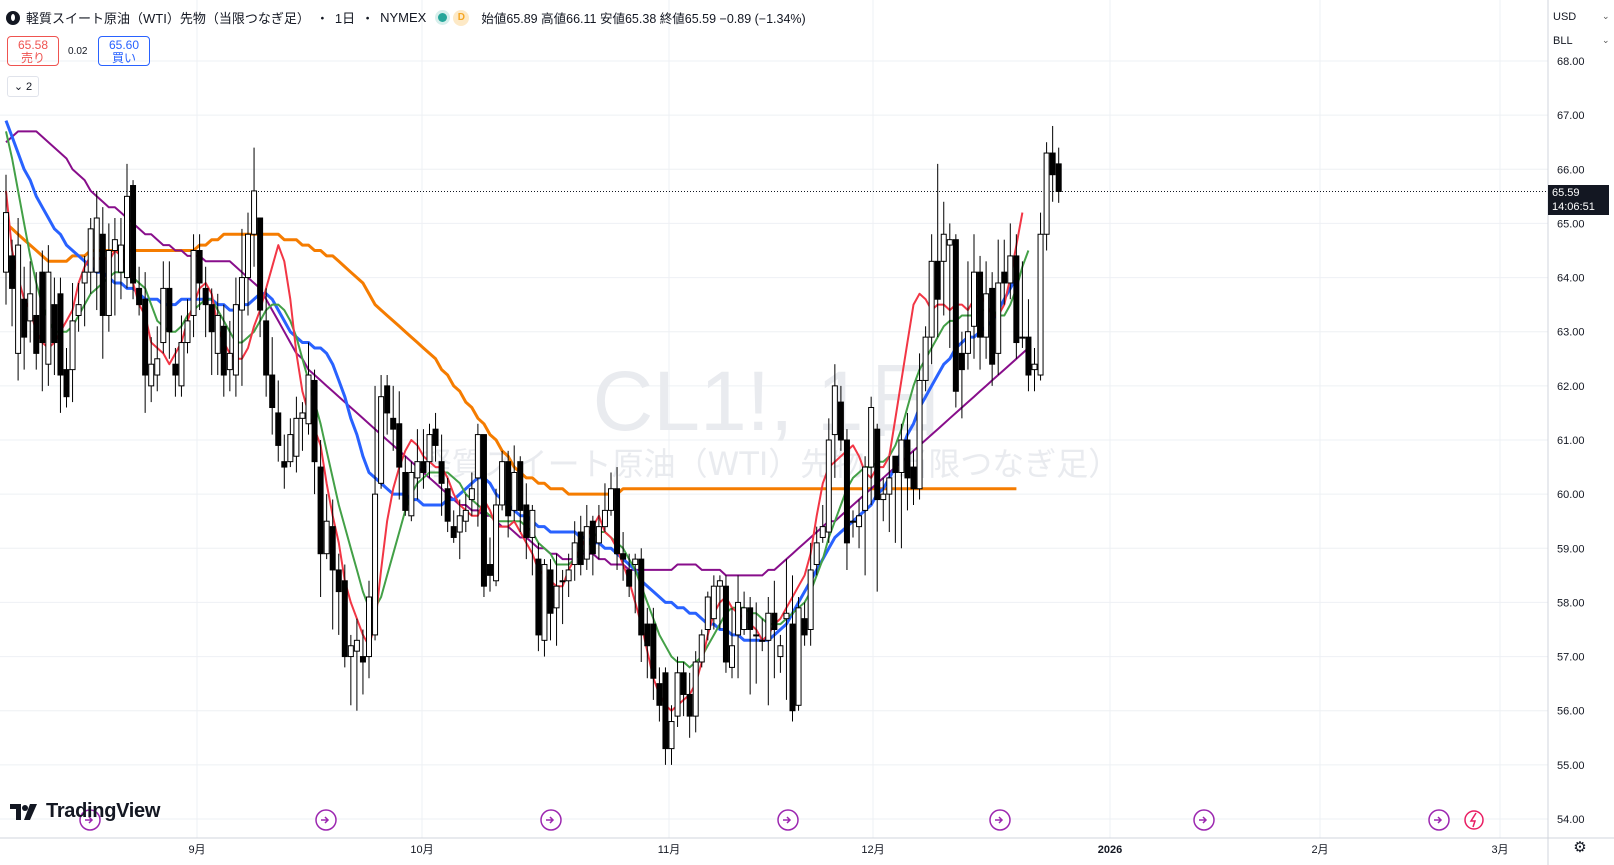 The image size is (1614, 865). Describe the element at coordinates (1499, 850) in the screenshot. I see `time-tick-label: 3月` at that location.